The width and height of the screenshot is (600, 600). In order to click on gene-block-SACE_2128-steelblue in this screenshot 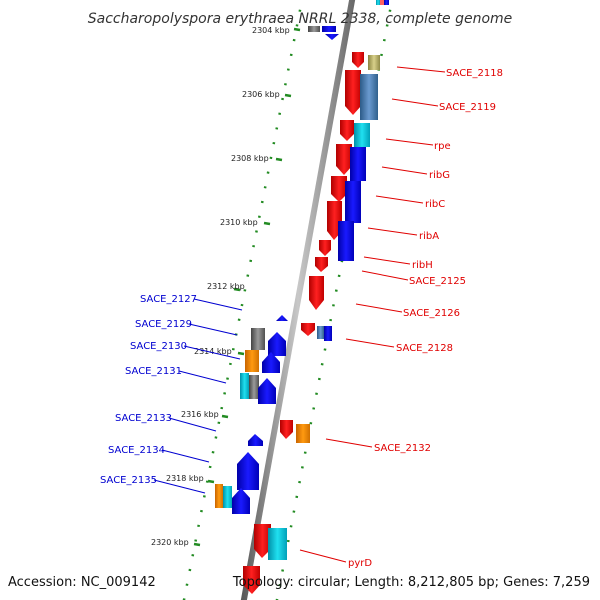, I will do `click(320, 332)`.